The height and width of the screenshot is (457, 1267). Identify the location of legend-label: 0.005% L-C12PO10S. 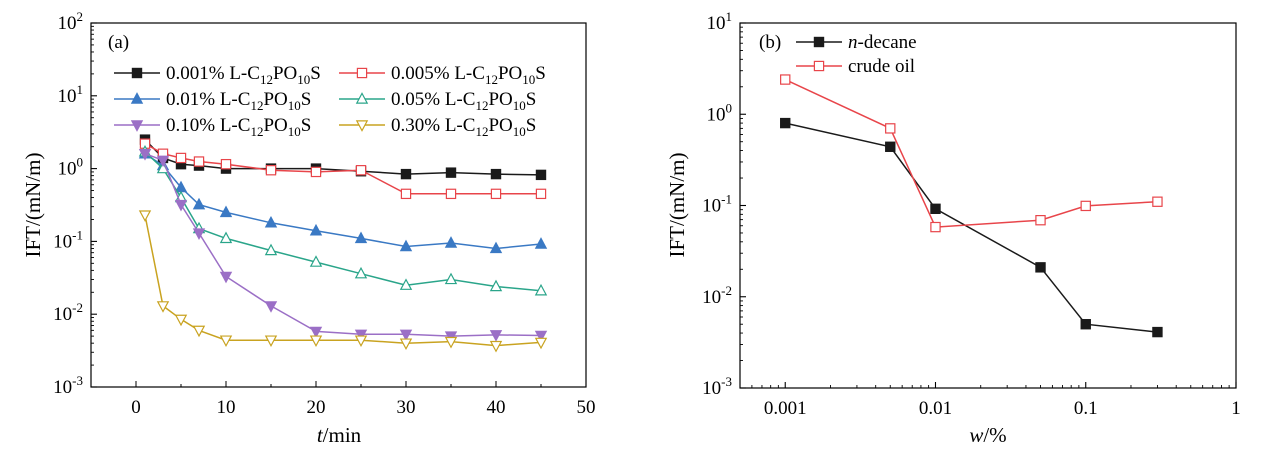
(468, 75).